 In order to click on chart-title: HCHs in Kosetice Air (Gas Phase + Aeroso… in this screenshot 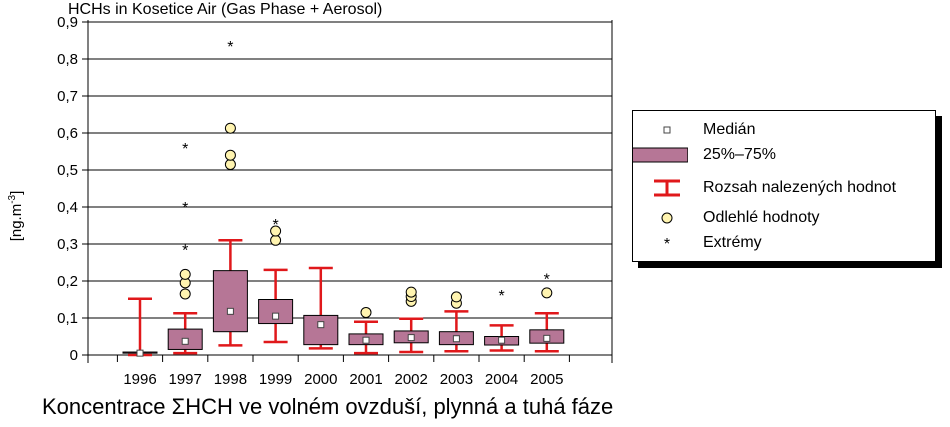, I will do `click(225, 9)`.